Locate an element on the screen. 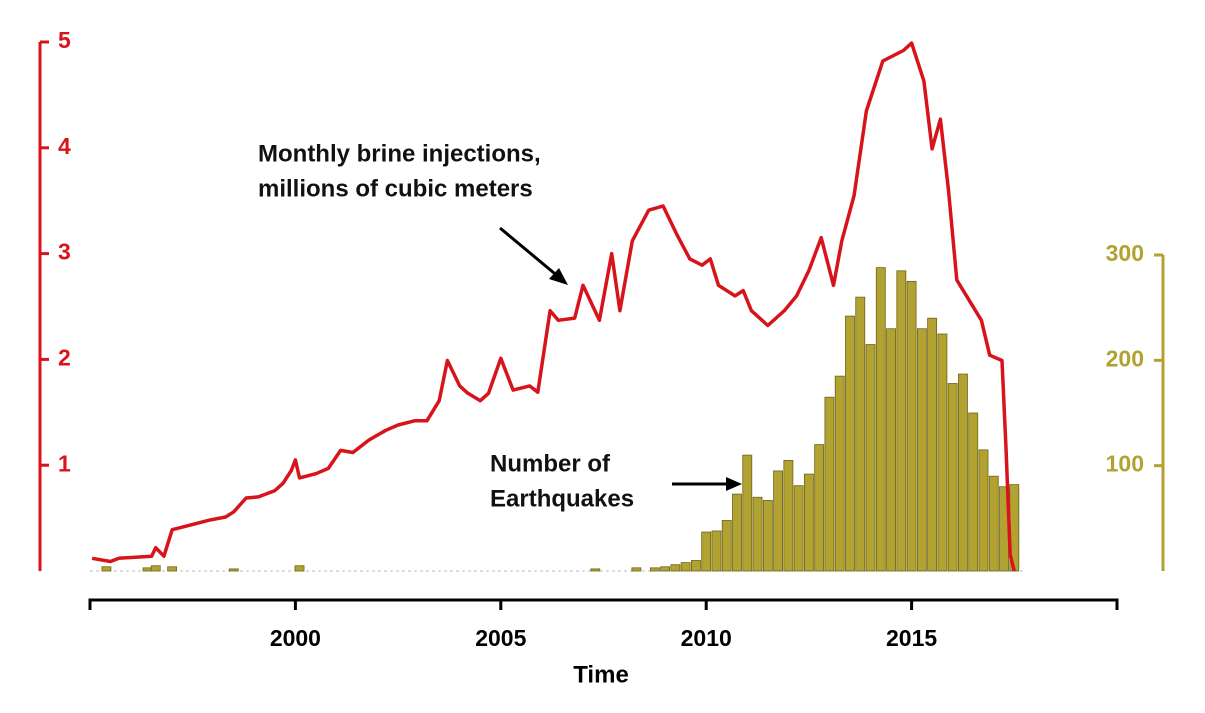  y-tick-label: 2 is located at coordinates (64, 357).